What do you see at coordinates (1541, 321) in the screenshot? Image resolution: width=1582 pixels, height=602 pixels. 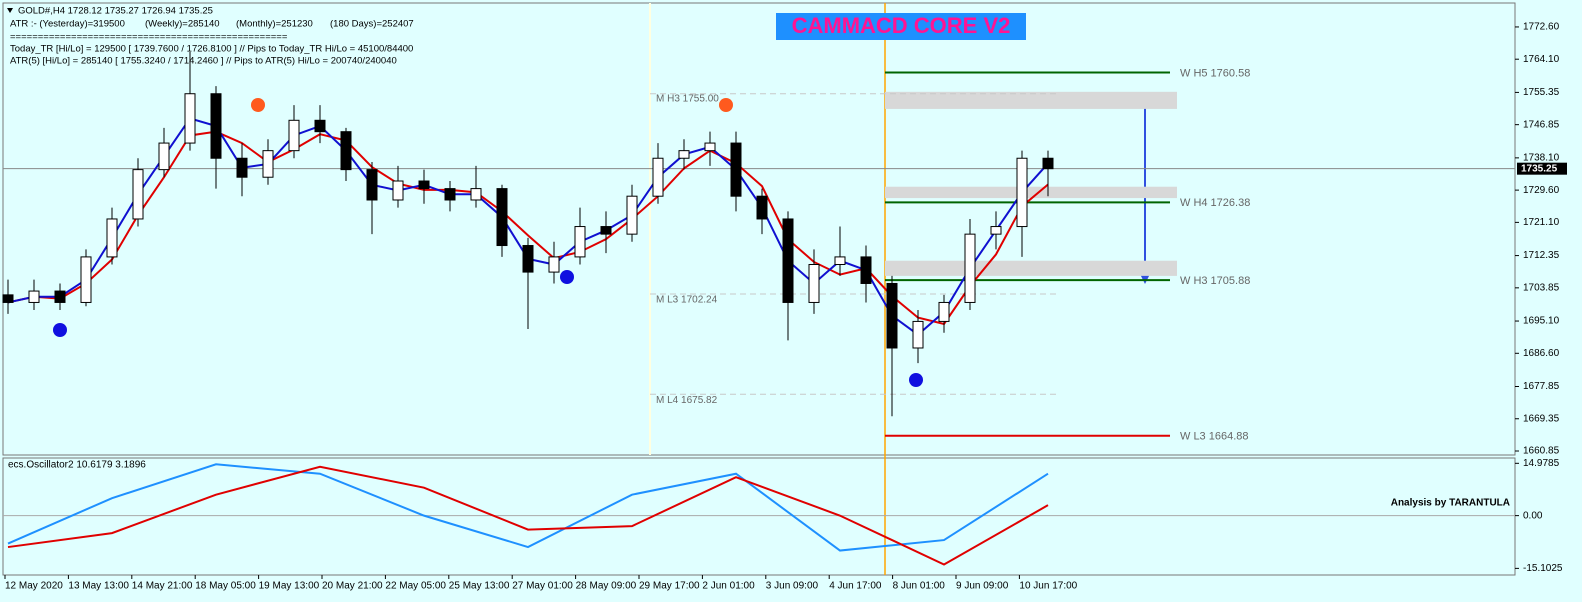 I see `y-tick-label: 1695.10` at bounding box center [1541, 321].